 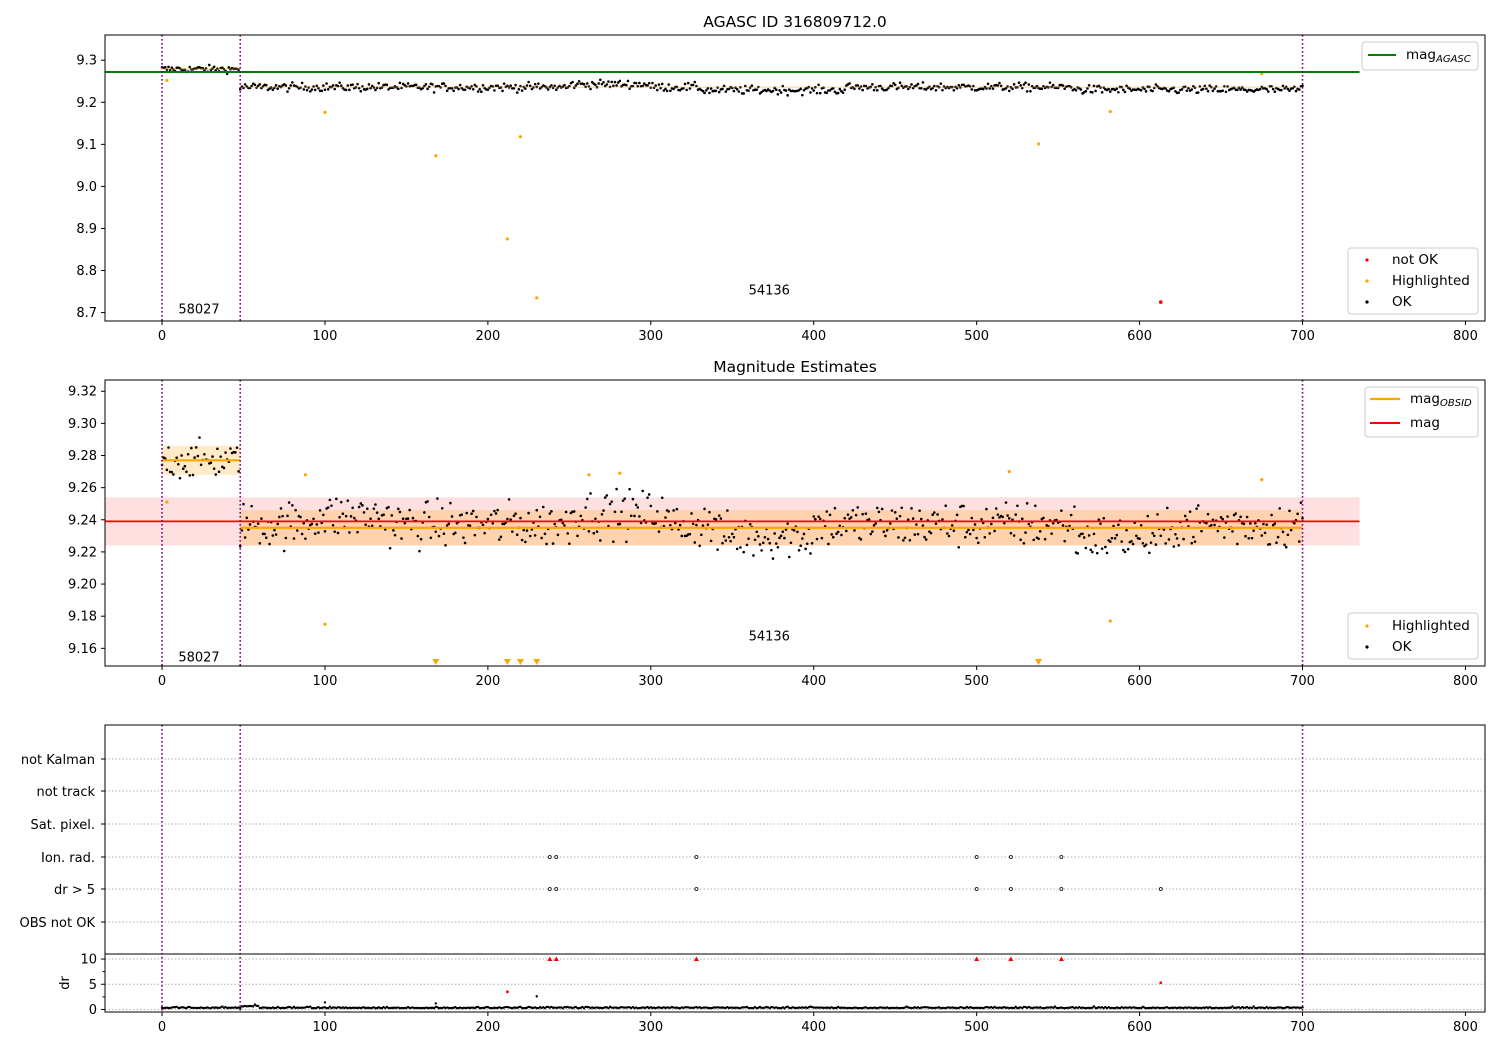 I want to click on p2-xtick-label-800: 800, so click(x=1465, y=681).